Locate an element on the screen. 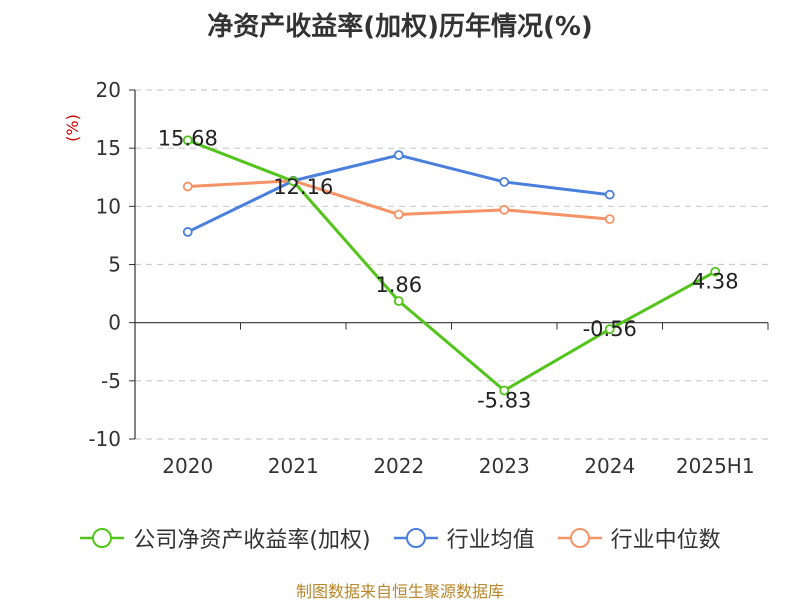  legend-item: 行业中位数 is located at coordinates (639, 538).